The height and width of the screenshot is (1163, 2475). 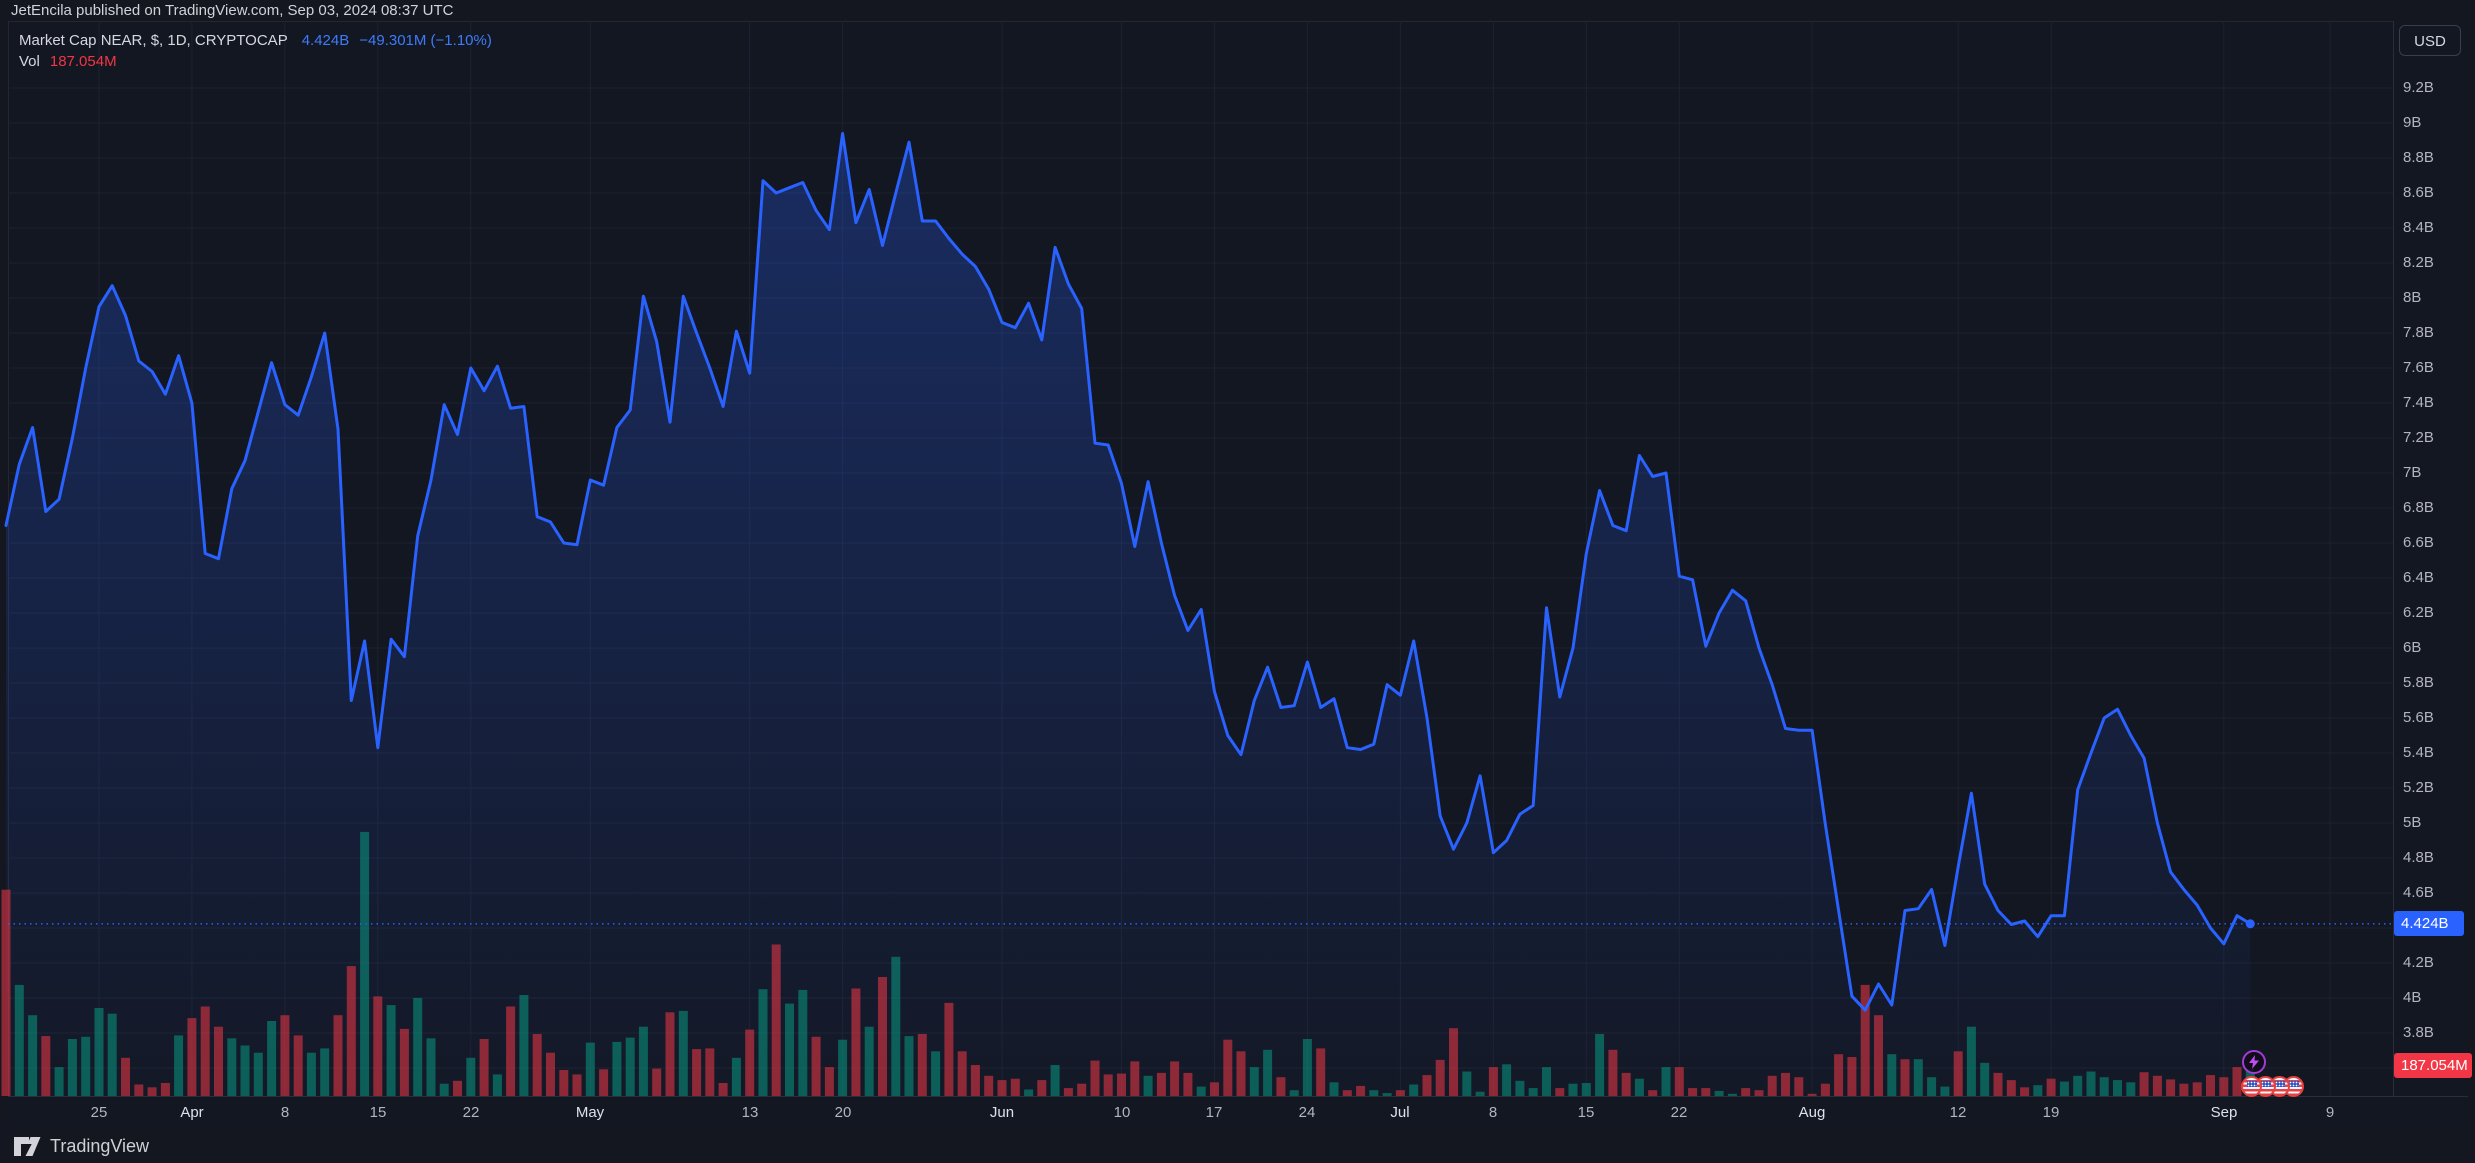 What do you see at coordinates (2418, 227) in the screenshot?
I see `price-axis-label: 8.4B` at bounding box center [2418, 227].